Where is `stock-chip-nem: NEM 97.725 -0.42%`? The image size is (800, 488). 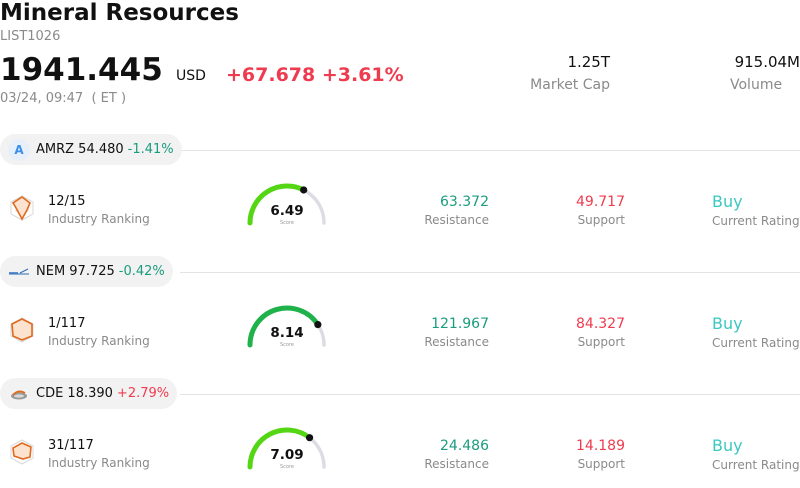
stock-chip-nem: NEM 97.725 -0.42% is located at coordinates (86, 271).